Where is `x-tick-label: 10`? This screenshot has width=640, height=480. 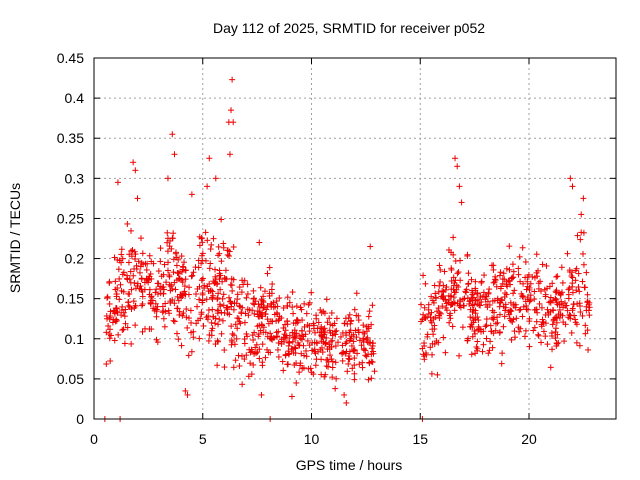 x-tick-label: 10 is located at coordinates (312, 439).